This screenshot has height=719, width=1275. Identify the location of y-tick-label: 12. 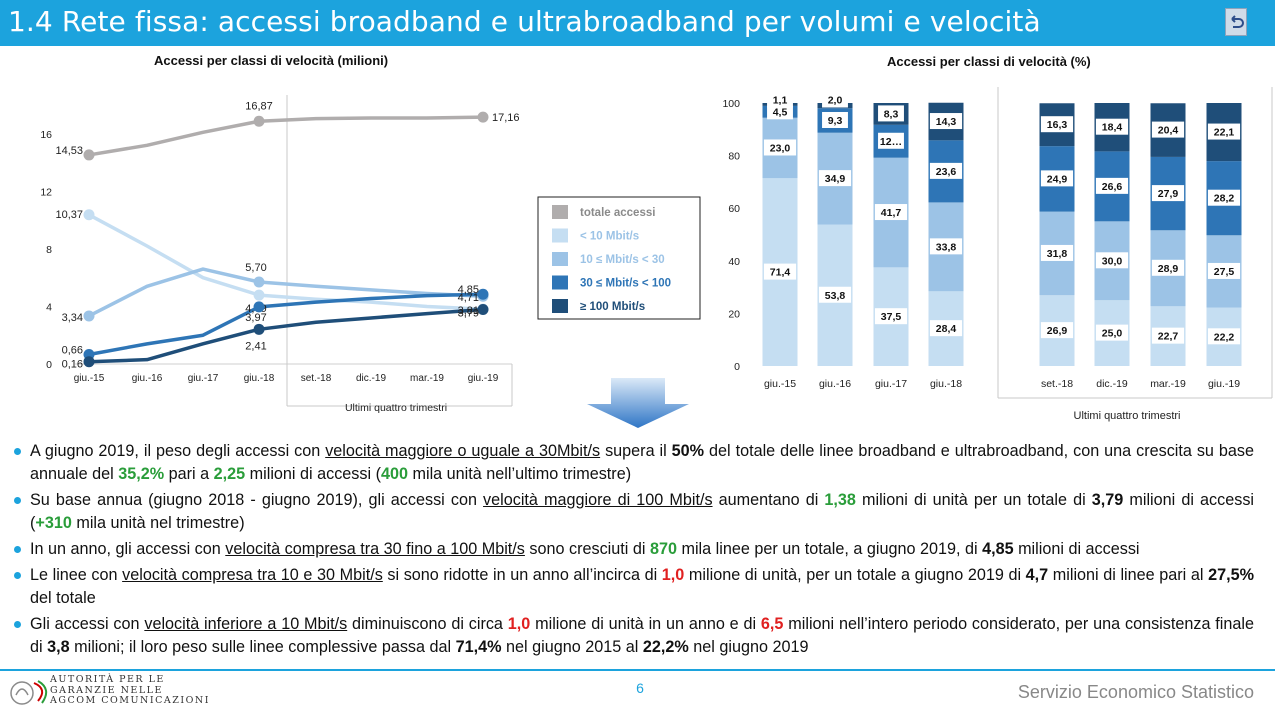
(46, 192).